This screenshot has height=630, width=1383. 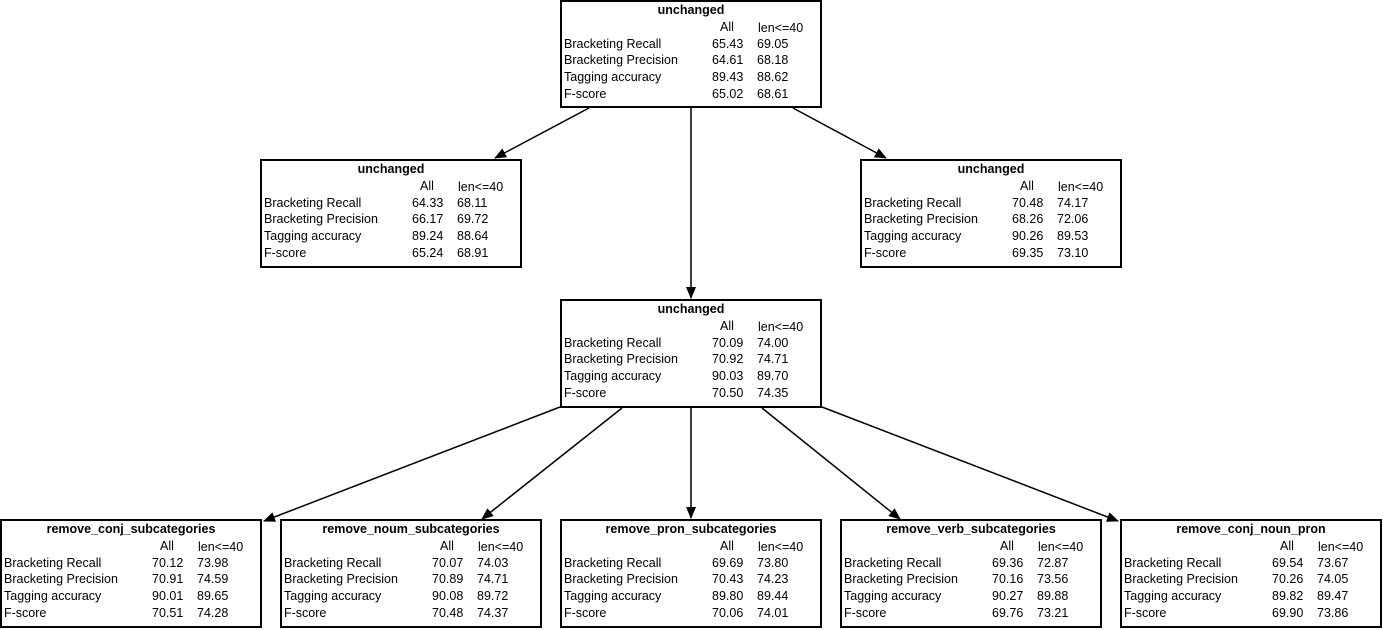 What do you see at coordinates (773, 563) in the screenshot?
I see `value-recall-len40: 73.80` at bounding box center [773, 563].